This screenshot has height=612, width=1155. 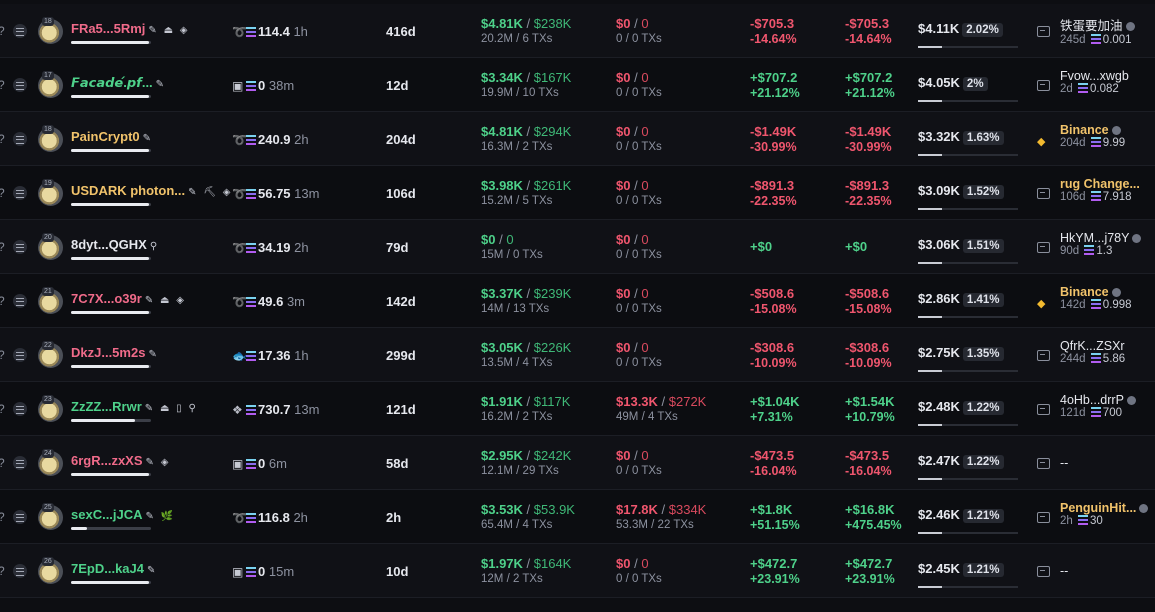 What do you see at coordinates (1096, 517) in the screenshot?
I see `funding-cell: ◆ PenguinHit... 2h 30` at bounding box center [1096, 517].